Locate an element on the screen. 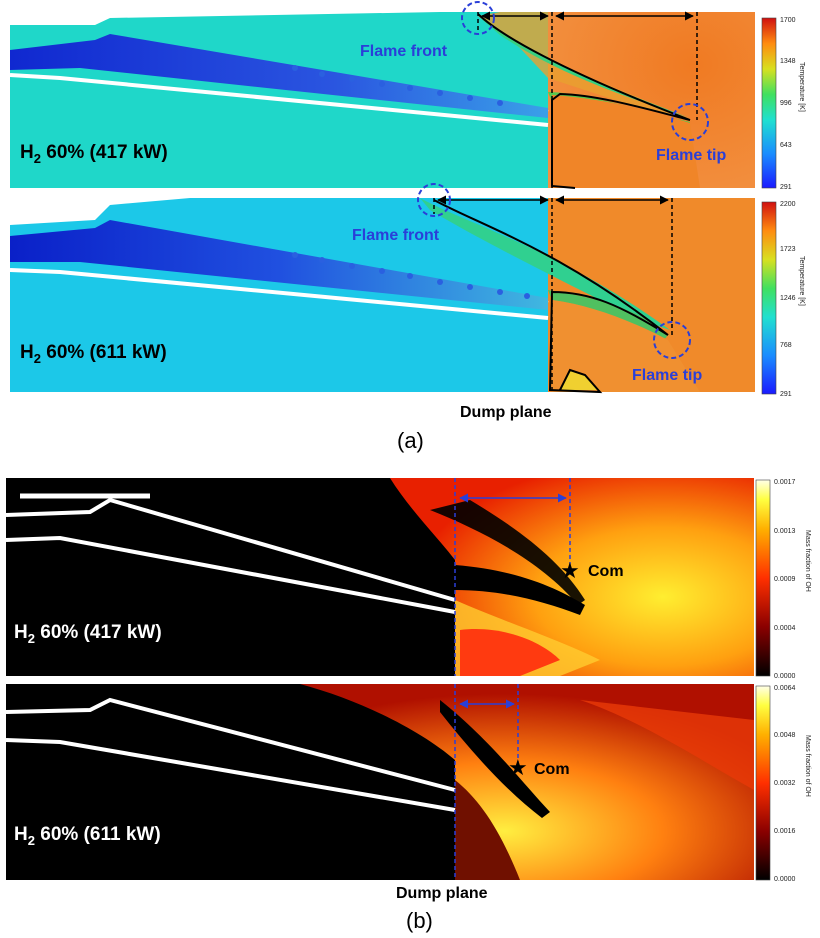 The height and width of the screenshot is (938, 820). svg-text: 0.0016 is located at coordinates (785, 831).